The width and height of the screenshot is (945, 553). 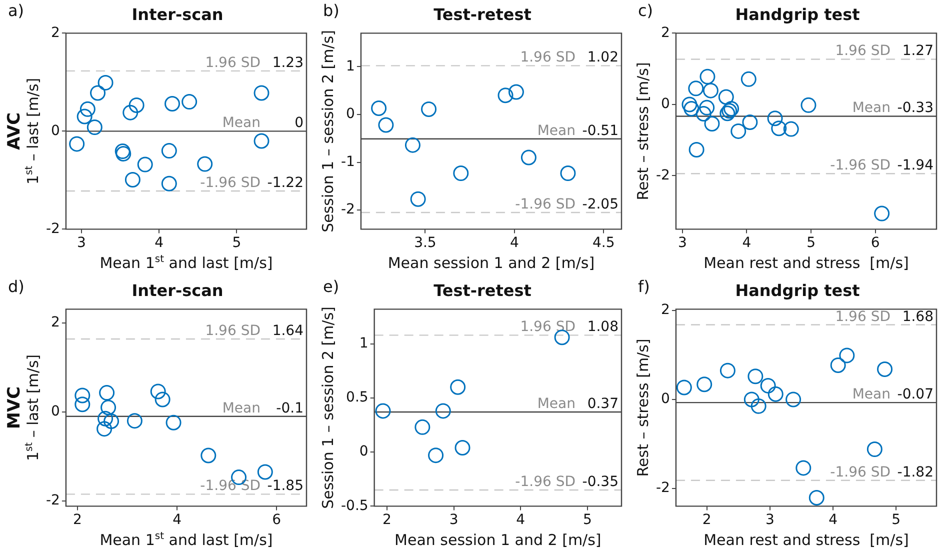 I want to click on annotation: -0.33, so click(x=915, y=108).